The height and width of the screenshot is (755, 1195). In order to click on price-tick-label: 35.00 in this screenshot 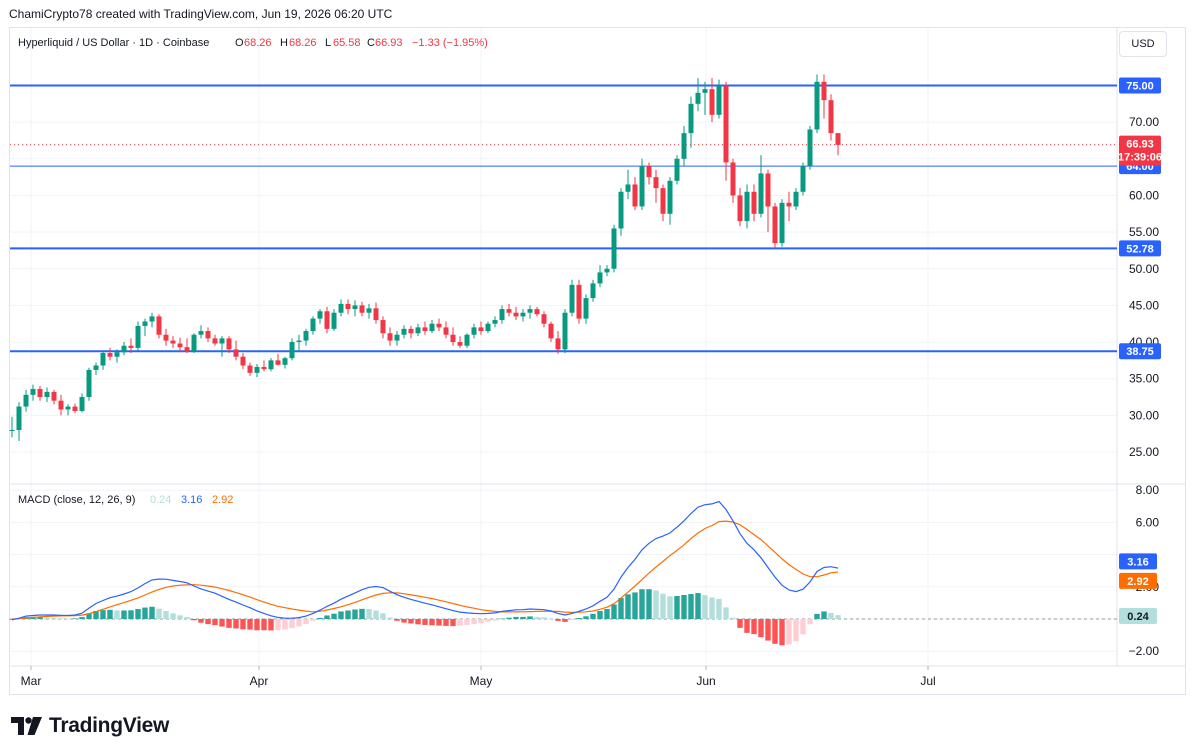, I will do `click(1144, 379)`.